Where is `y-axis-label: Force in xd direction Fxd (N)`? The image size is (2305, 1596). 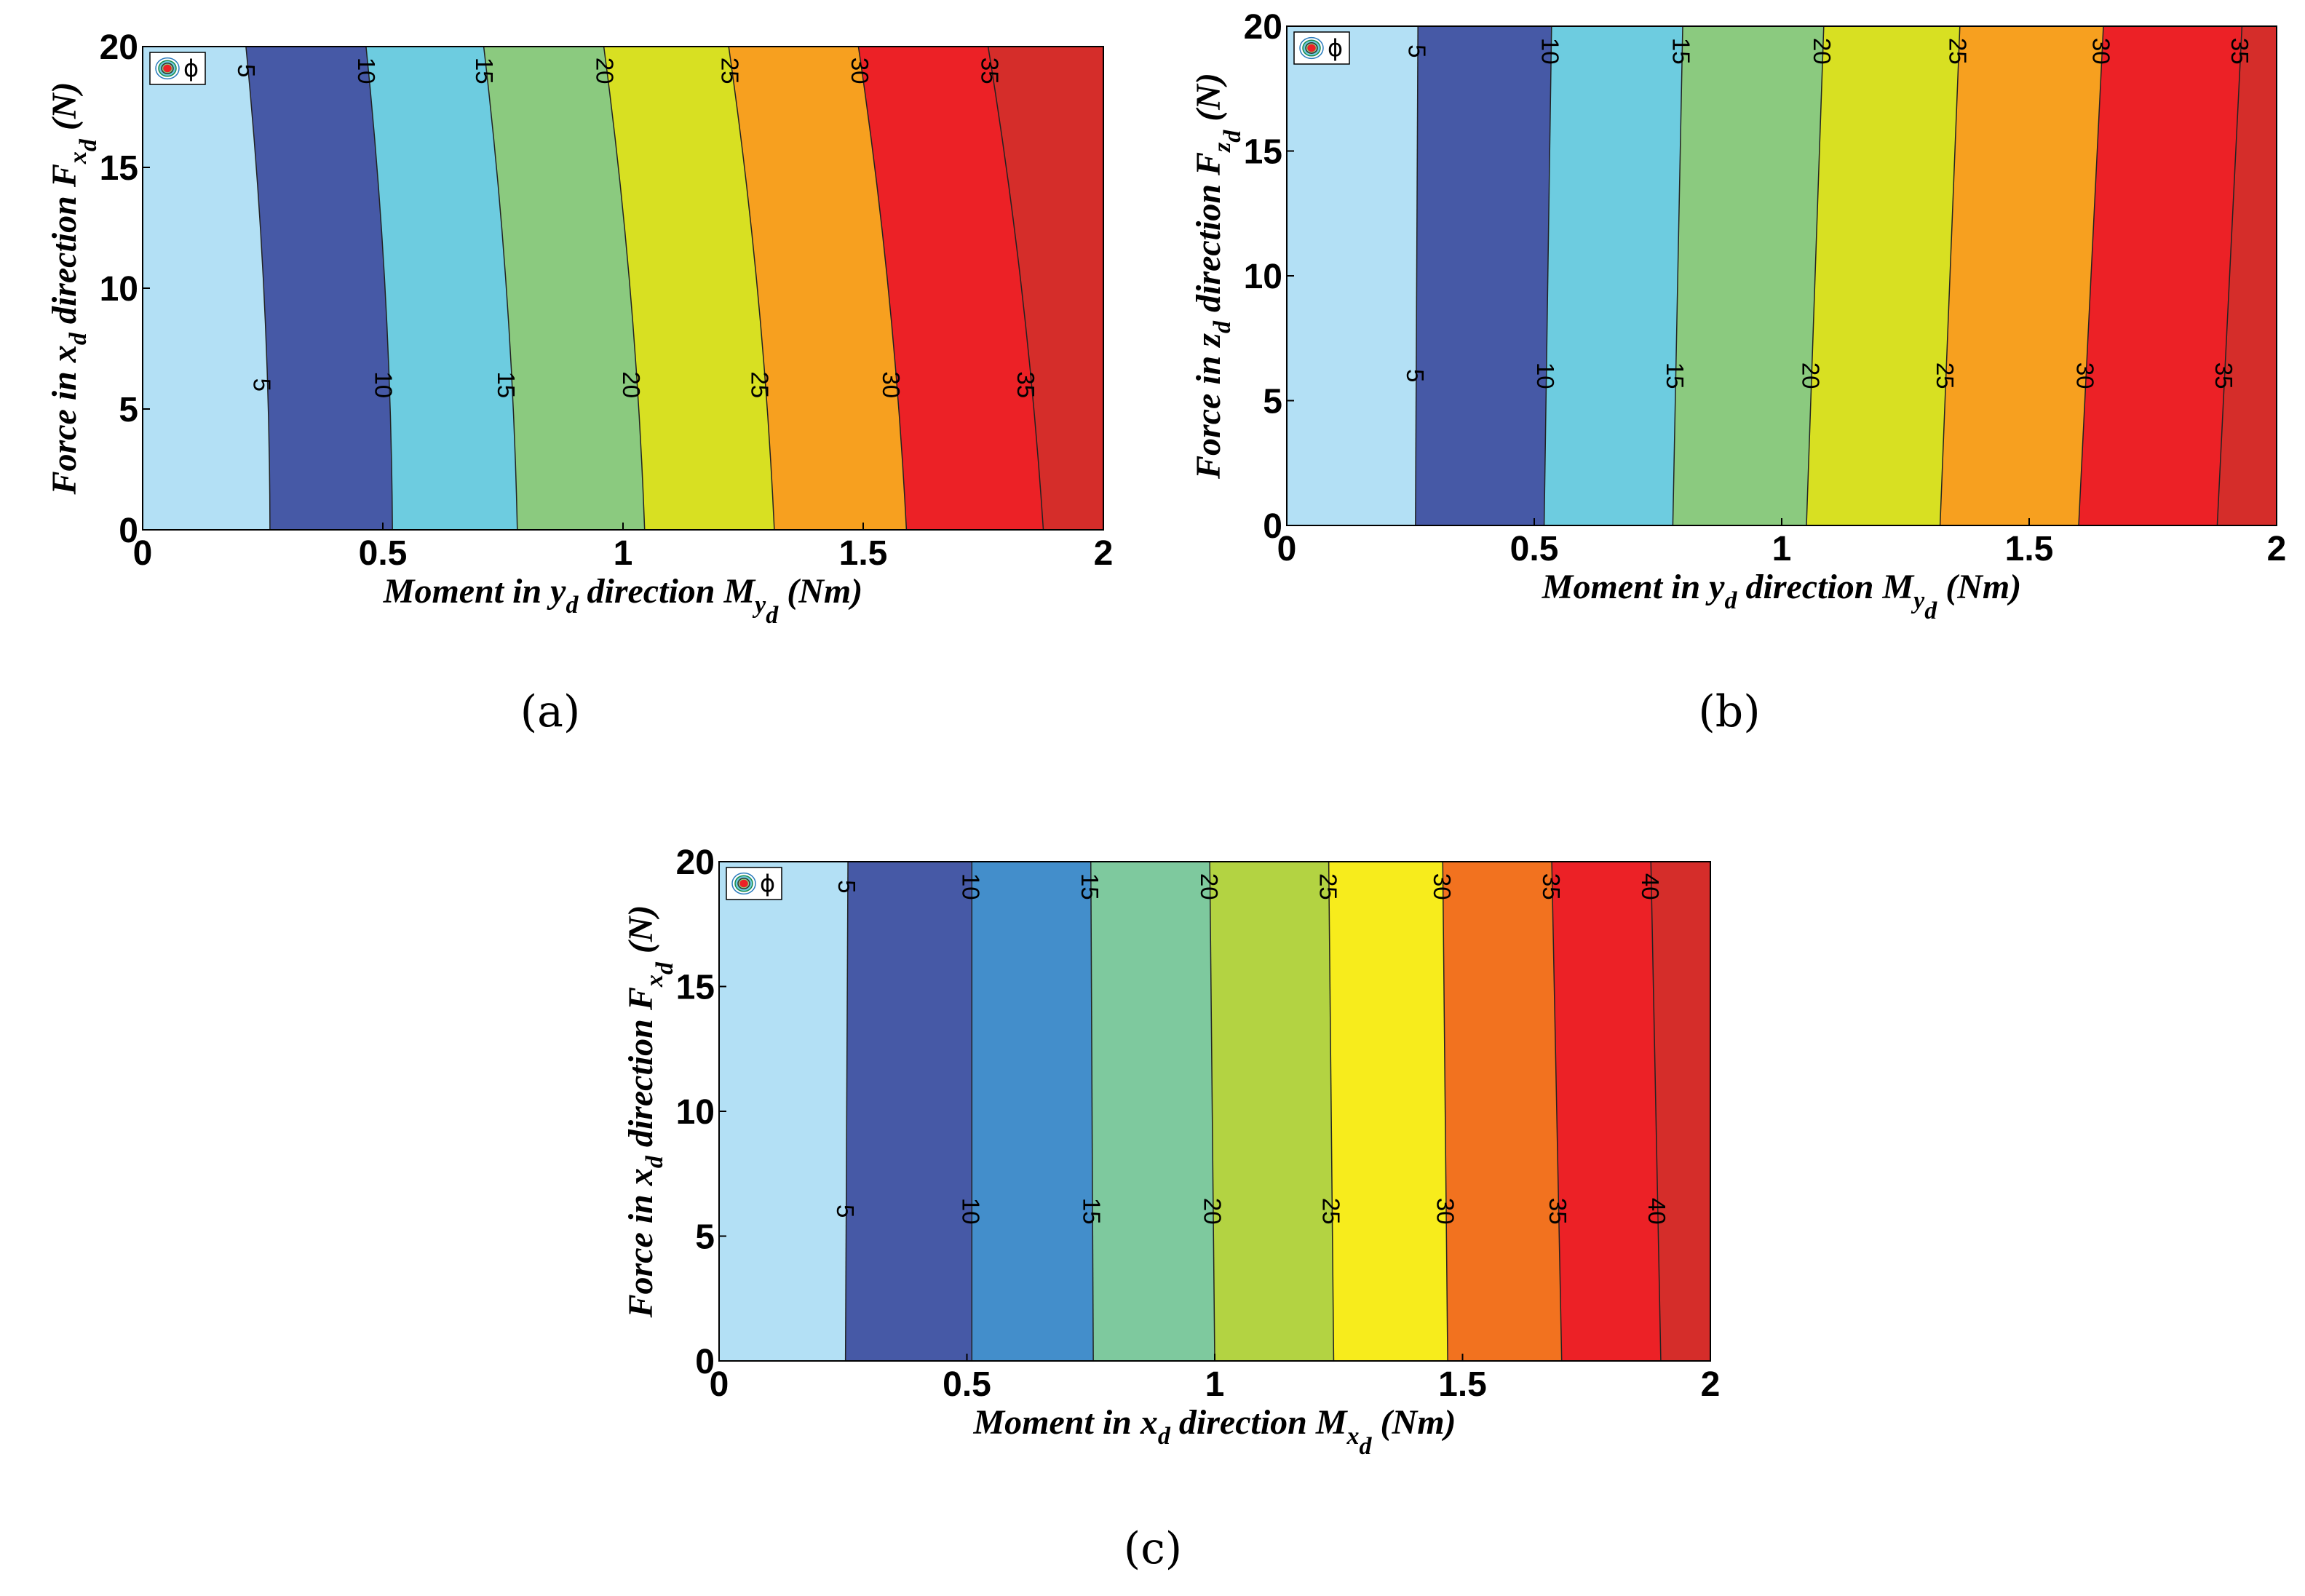
y-axis-label: Force in xd direction Fxd (N) is located at coordinates (650, 1112).